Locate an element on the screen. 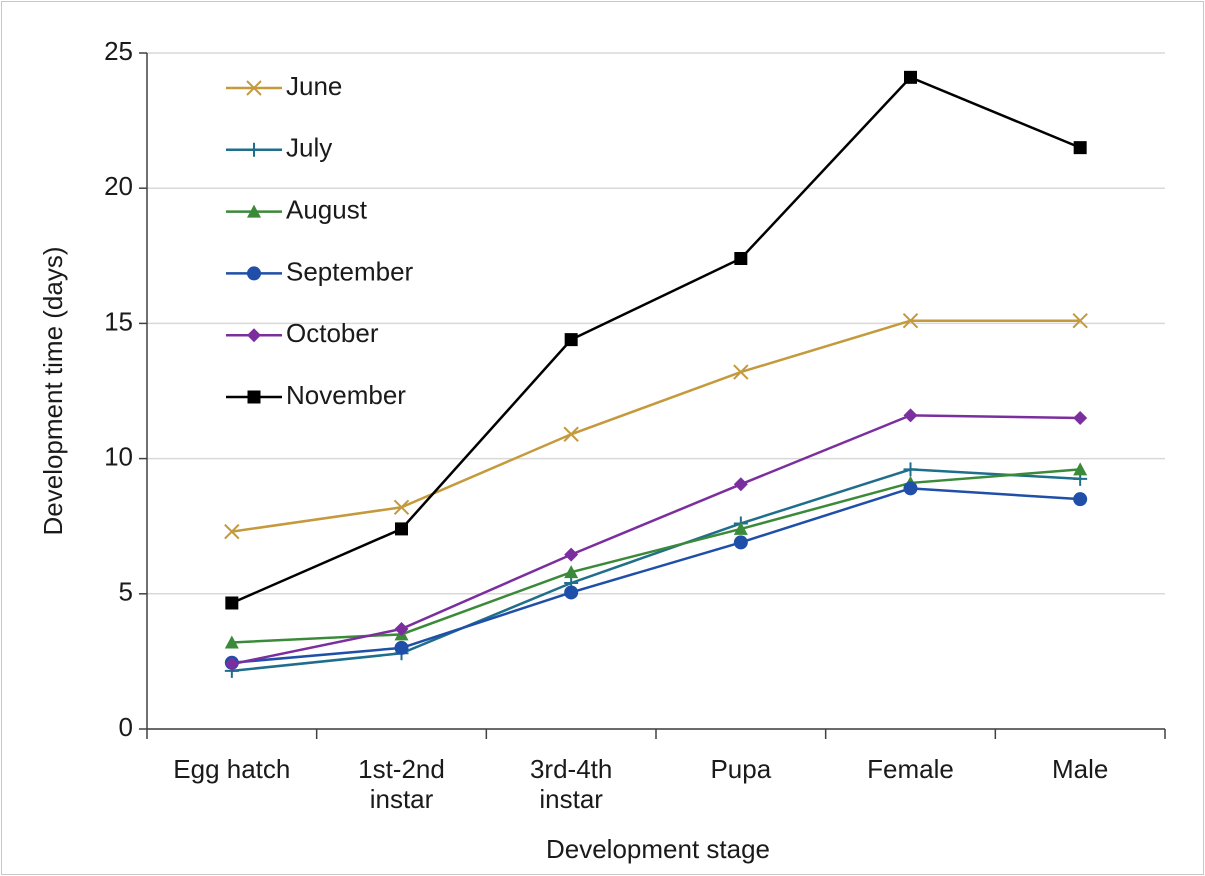 The height and width of the screenshot is (876, 1205). x-axis-title: Development stage is located at coordinates (658, 849).